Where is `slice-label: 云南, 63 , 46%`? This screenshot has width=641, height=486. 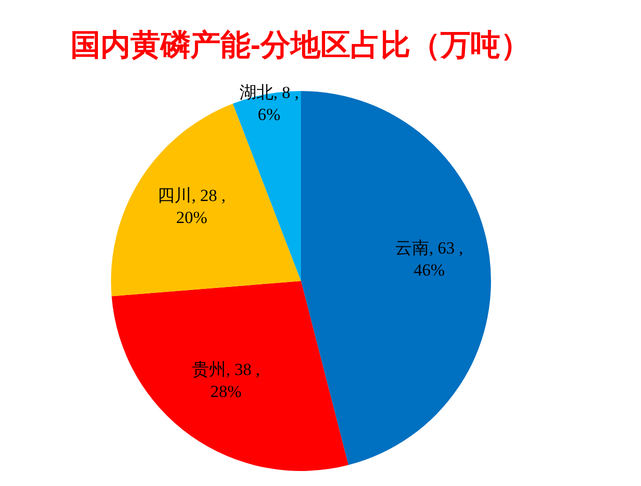 slice-label: 云南, 63 , 46% is located at coordinates (429, 259).